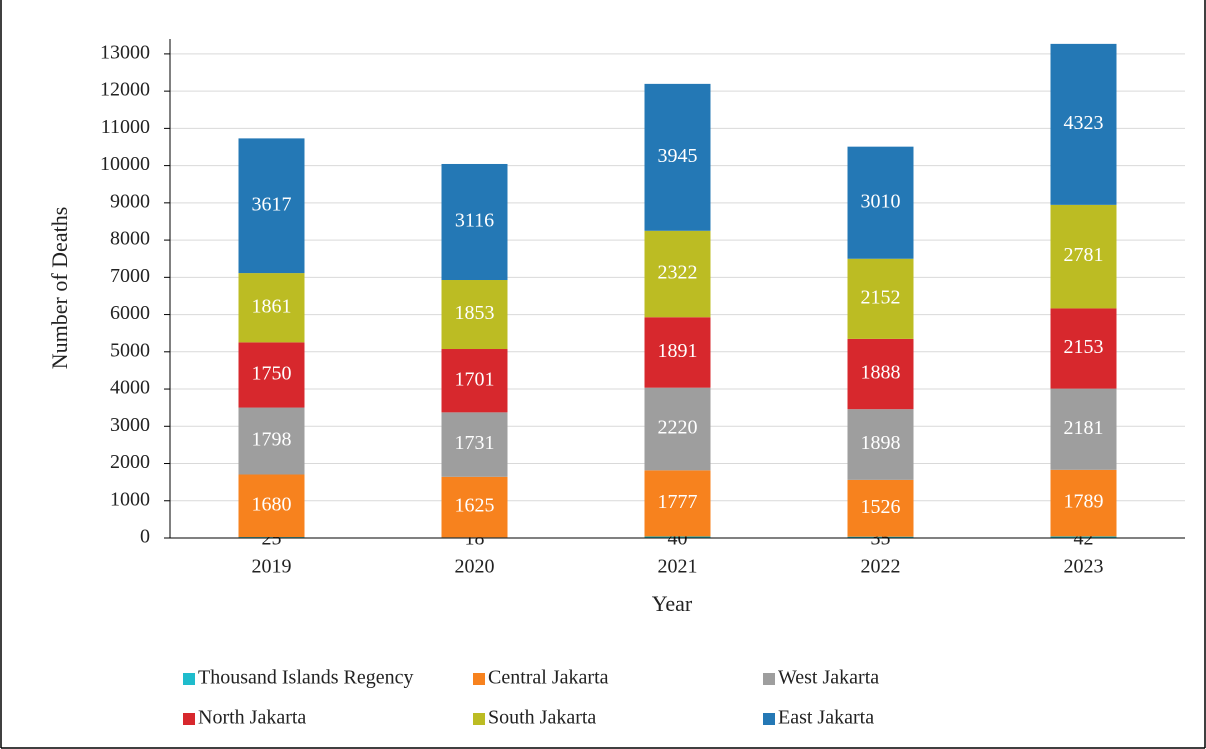  I want to click on data-label: 1853, so click(475, 313).